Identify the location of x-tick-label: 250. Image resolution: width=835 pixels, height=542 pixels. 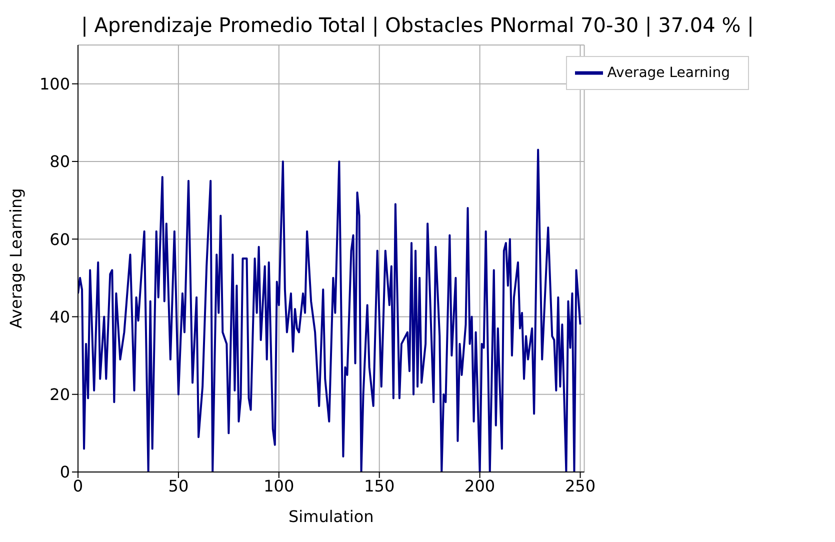
(580, 486).